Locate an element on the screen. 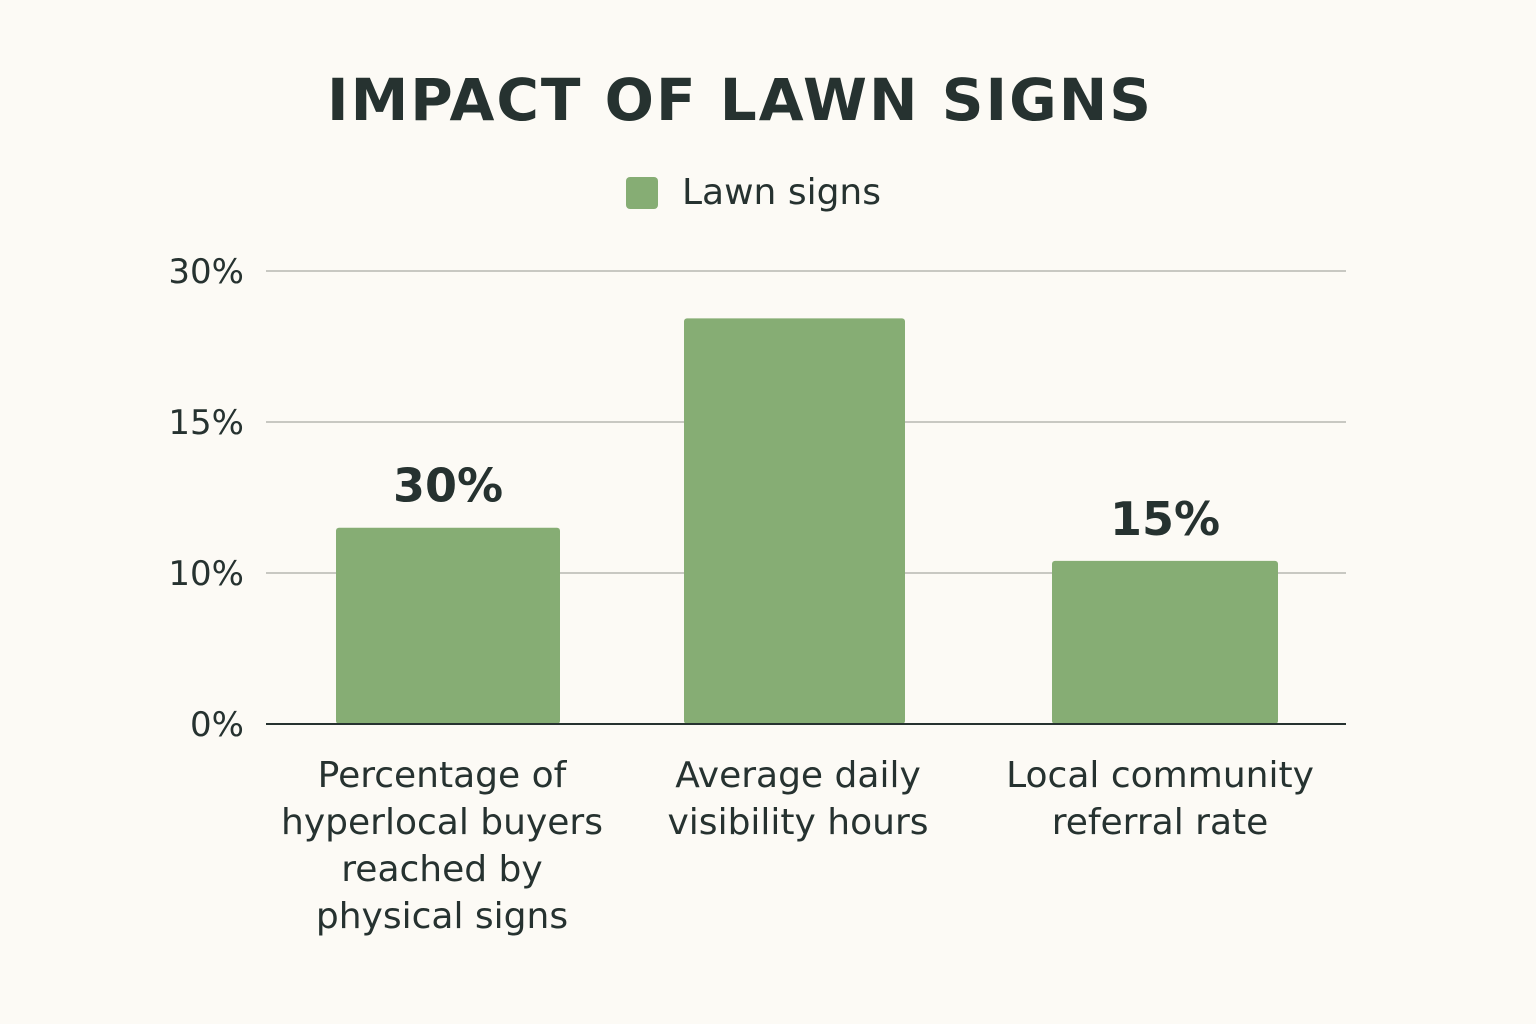 The height and width of the screenshot is (1024, 1536). data-label: 15% is located at coordinates (1165, 519).